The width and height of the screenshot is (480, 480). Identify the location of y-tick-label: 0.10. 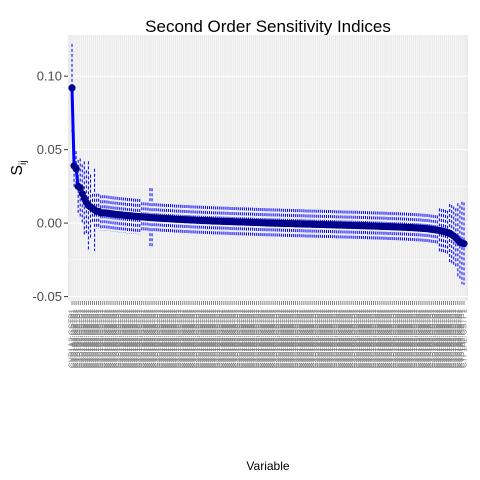
(49, 76).